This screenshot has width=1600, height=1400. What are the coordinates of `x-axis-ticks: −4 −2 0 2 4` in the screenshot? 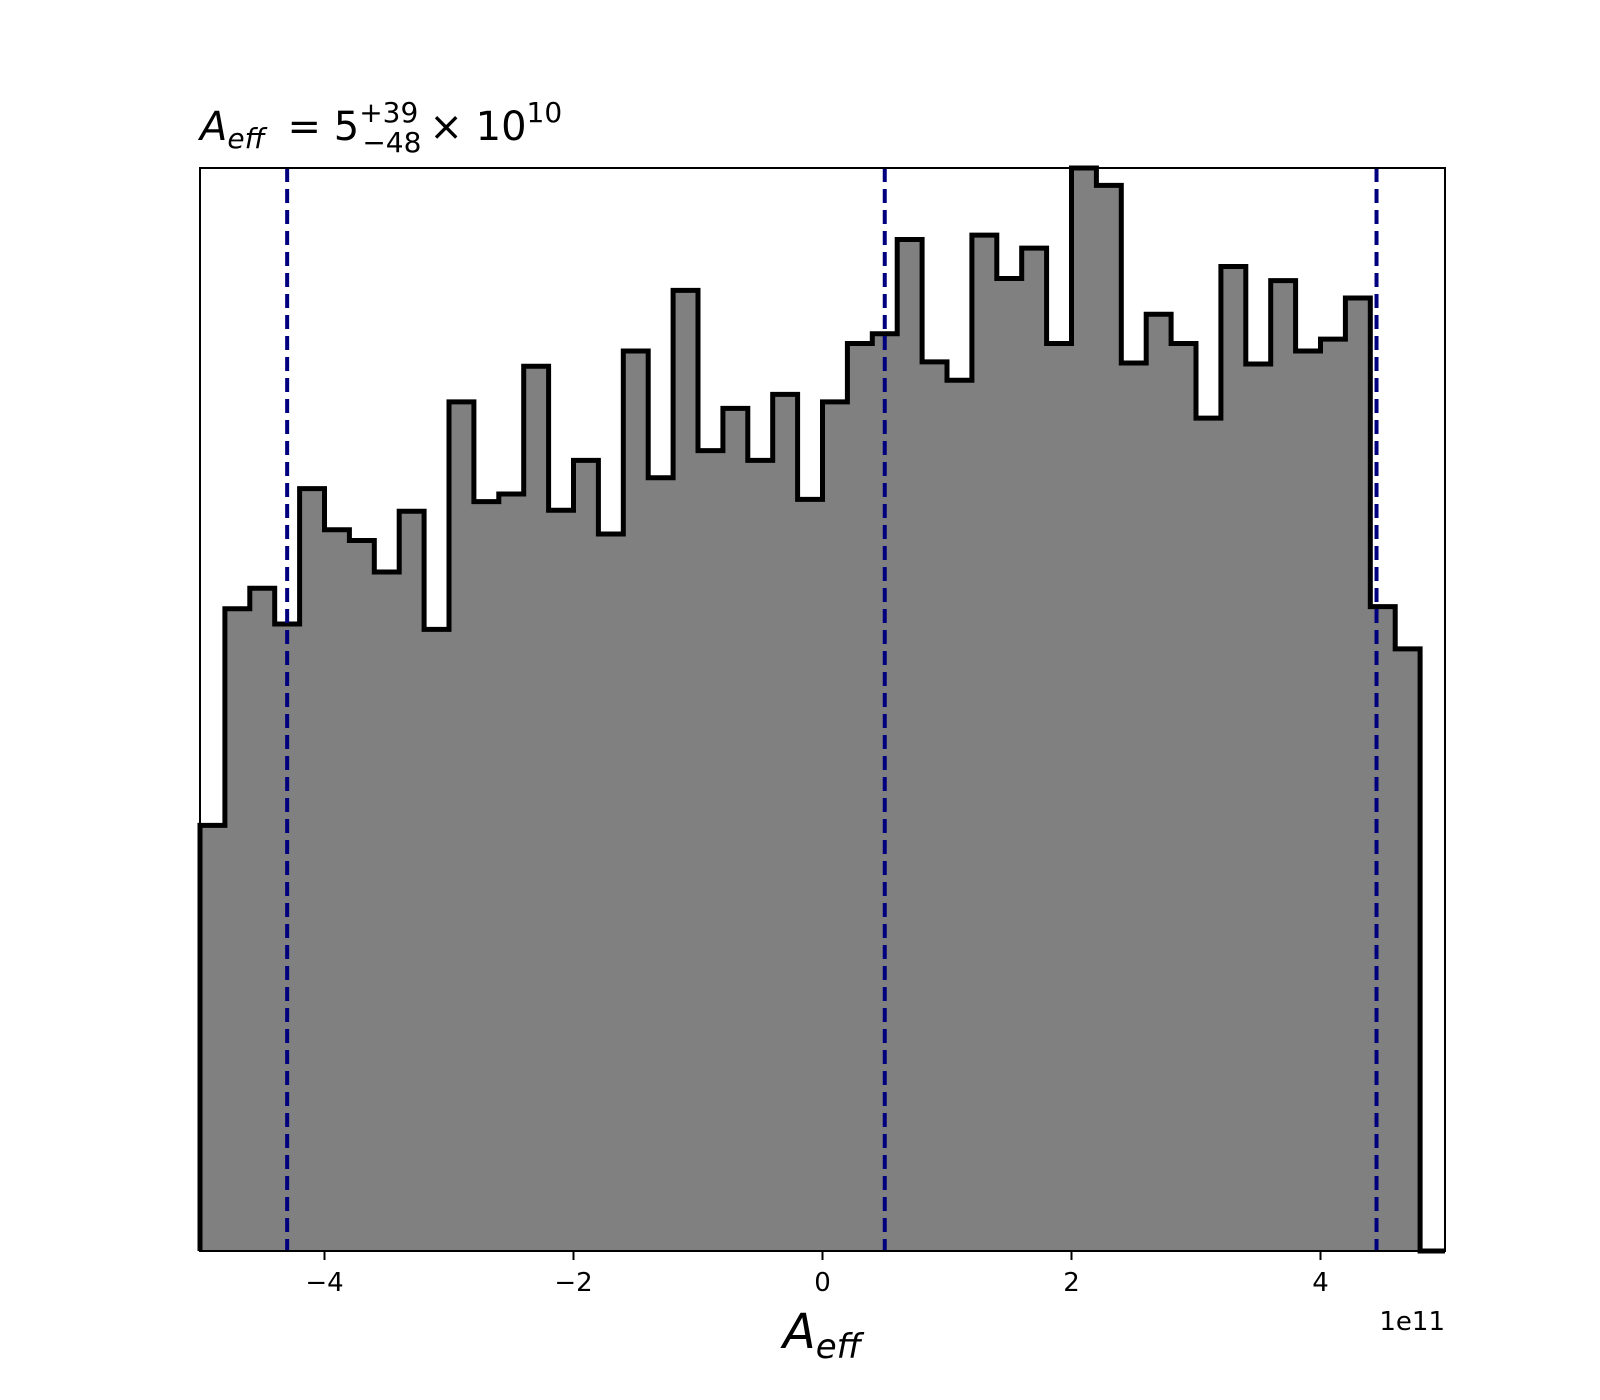 It's located at (817, 1274).